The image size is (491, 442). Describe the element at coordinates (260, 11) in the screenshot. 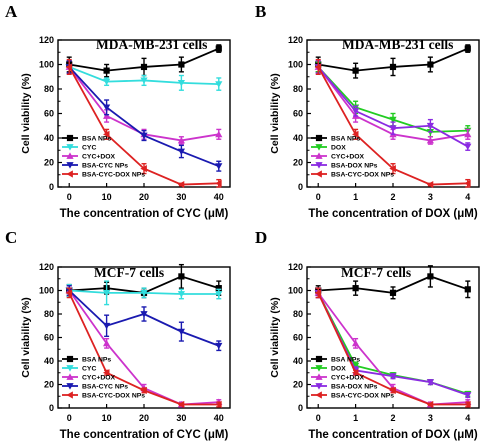

I see `panel-letter: B` at that location.